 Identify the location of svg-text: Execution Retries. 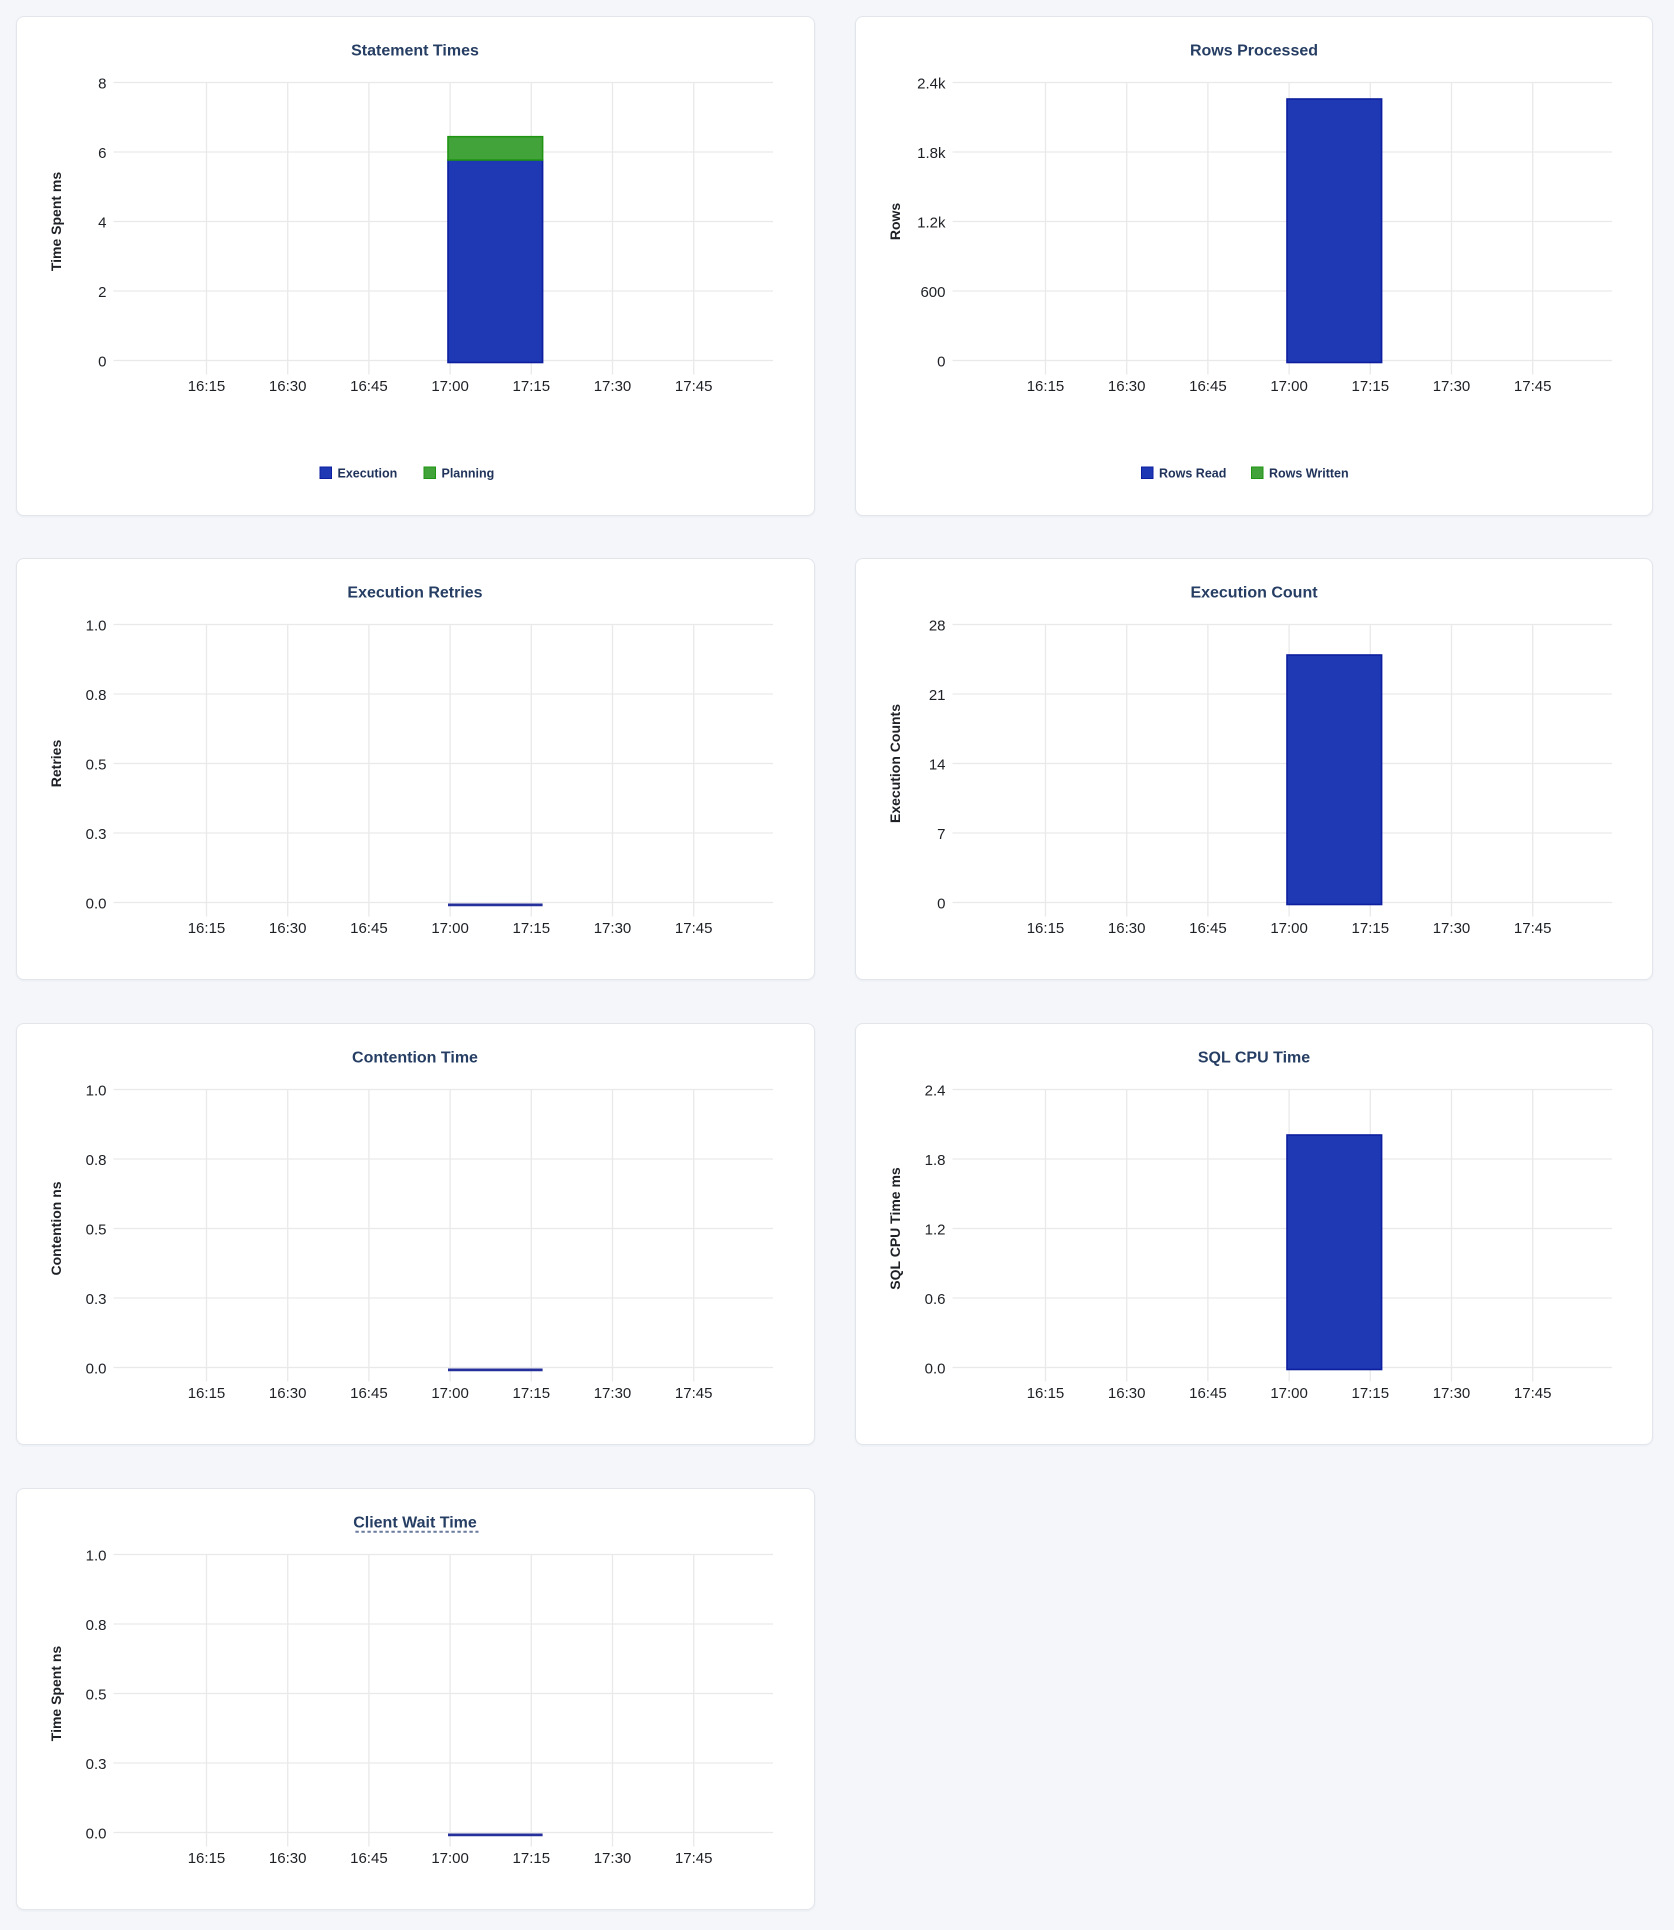
(414, 593).